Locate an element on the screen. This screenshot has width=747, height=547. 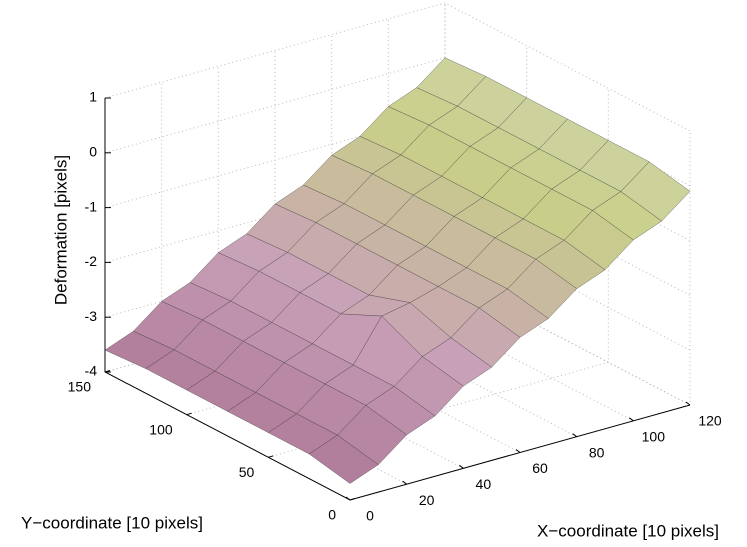
y-tick-label: 50 is located at coordinates (247, 472).